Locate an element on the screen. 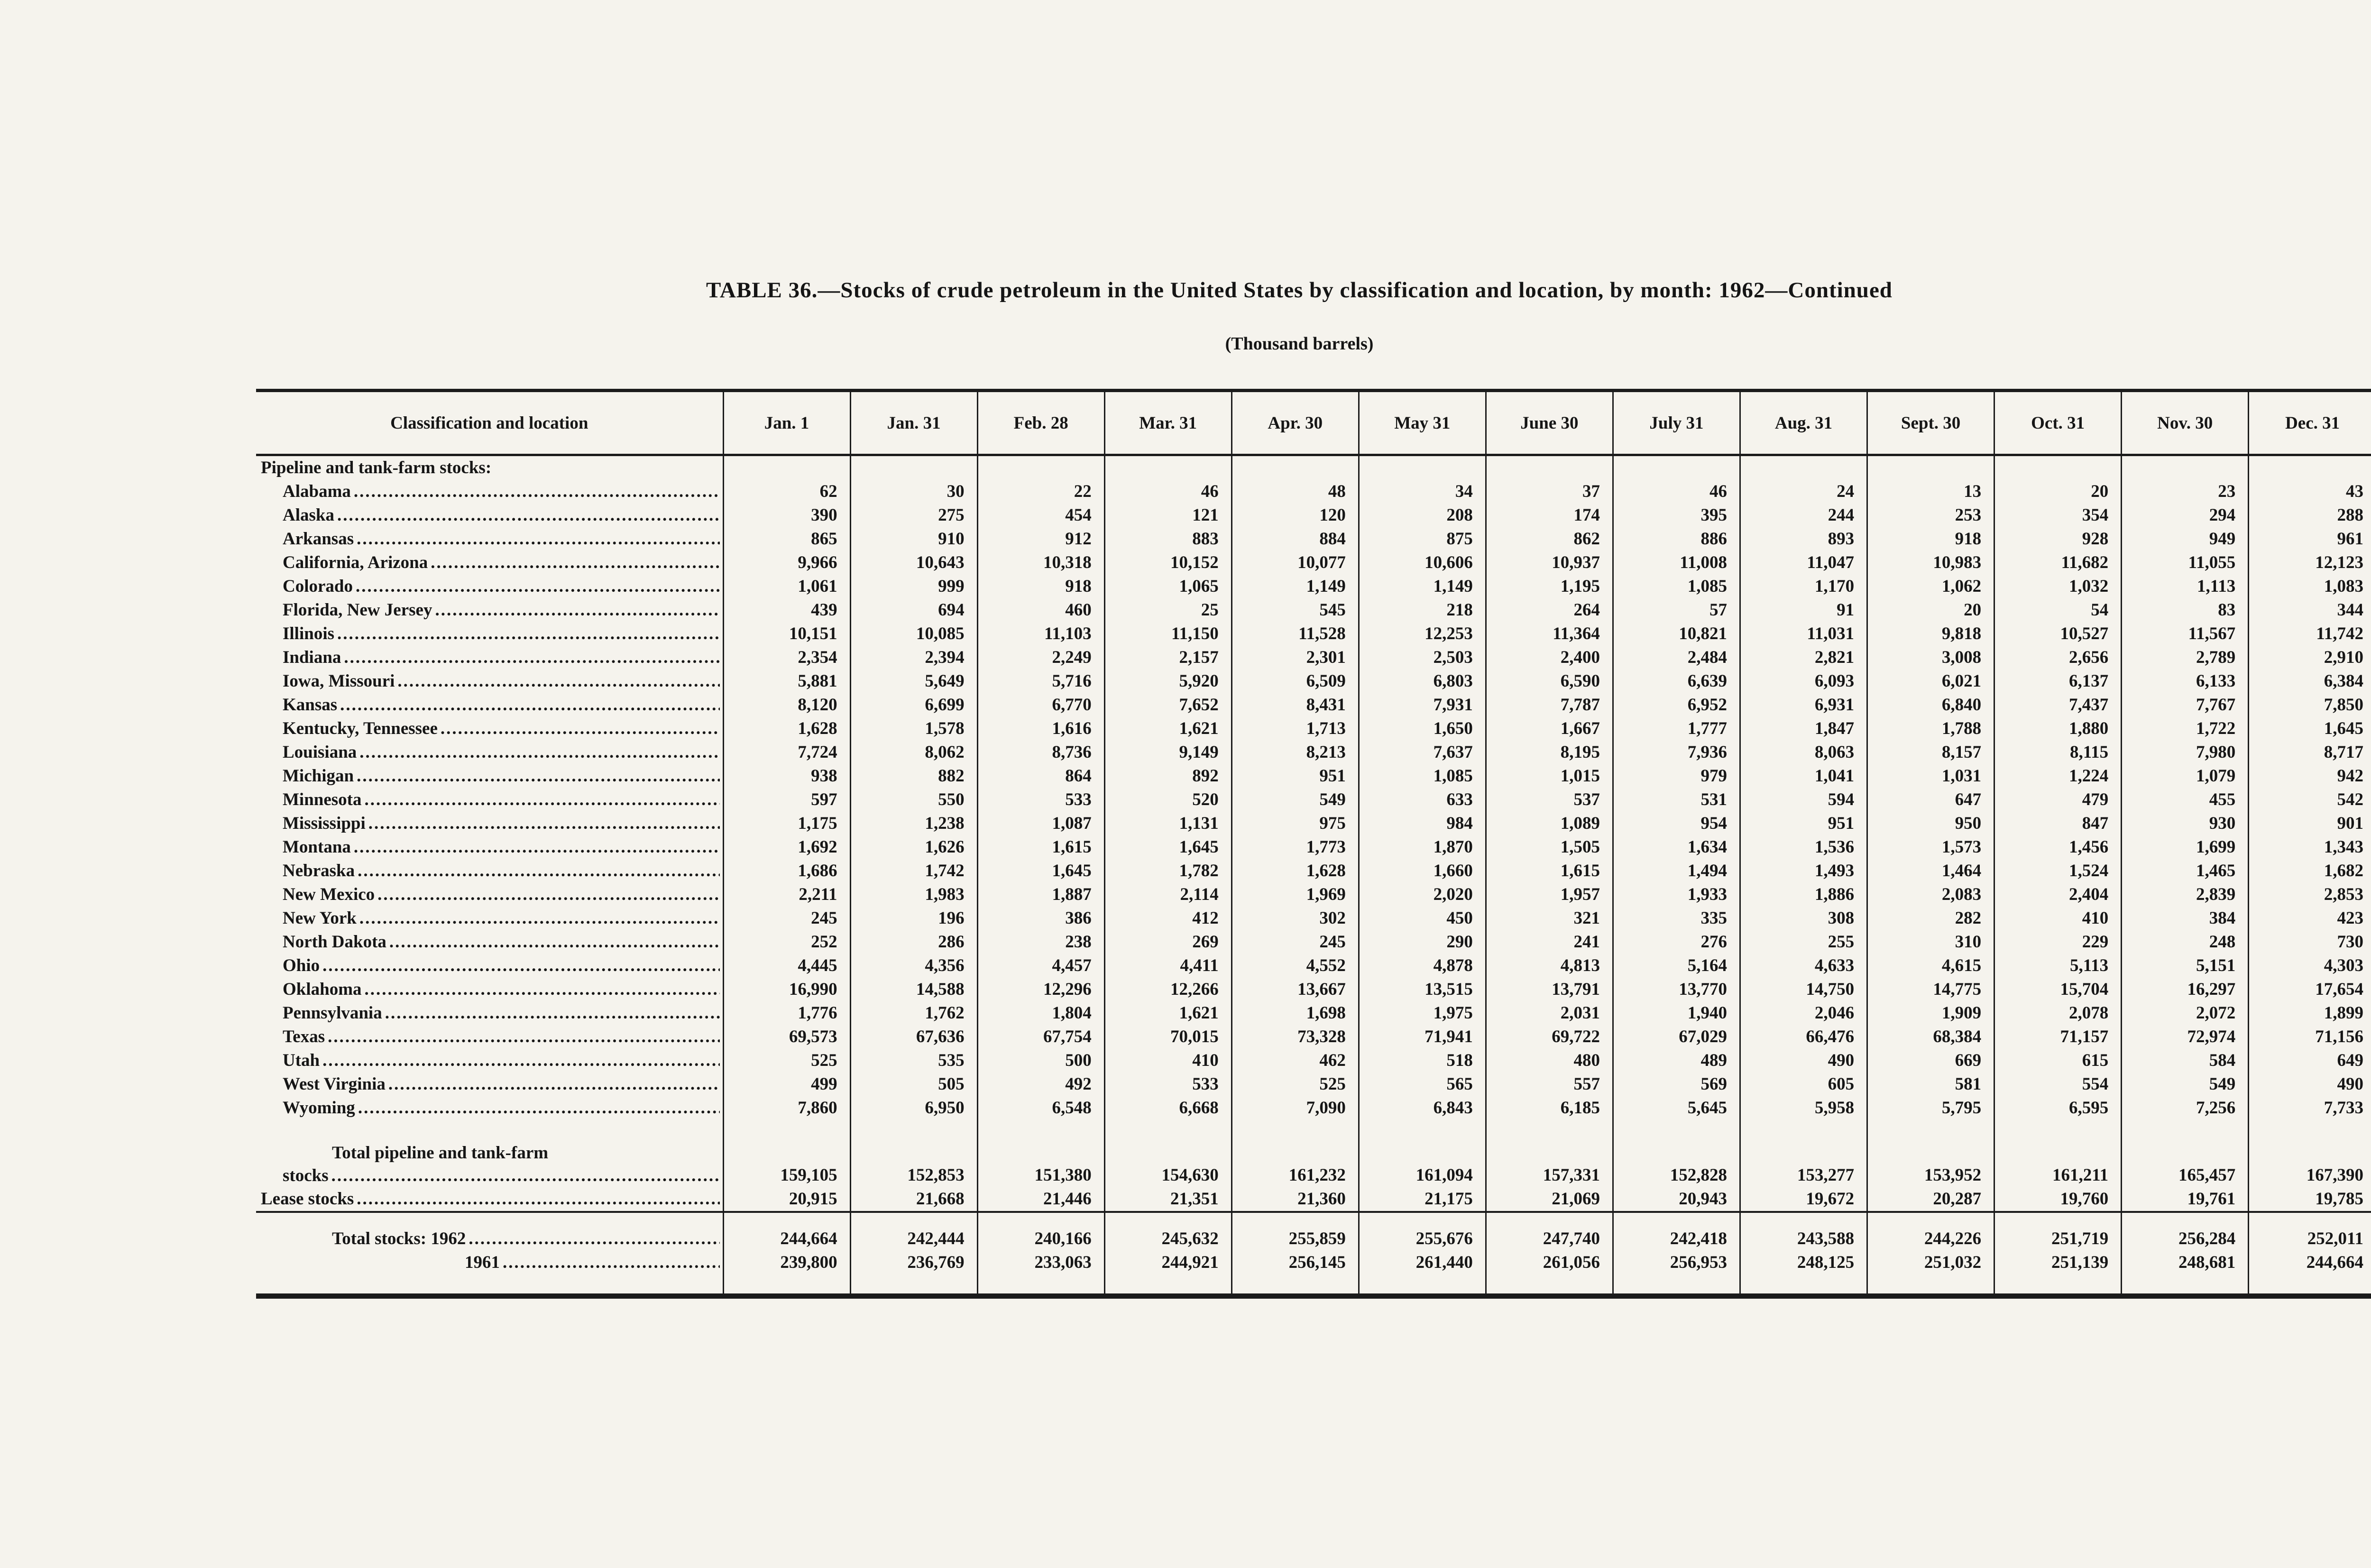 Image resolution: width=2371 pixels, height=1568 pixels. state-name: North Dakota is located at coordinates (334, 942).